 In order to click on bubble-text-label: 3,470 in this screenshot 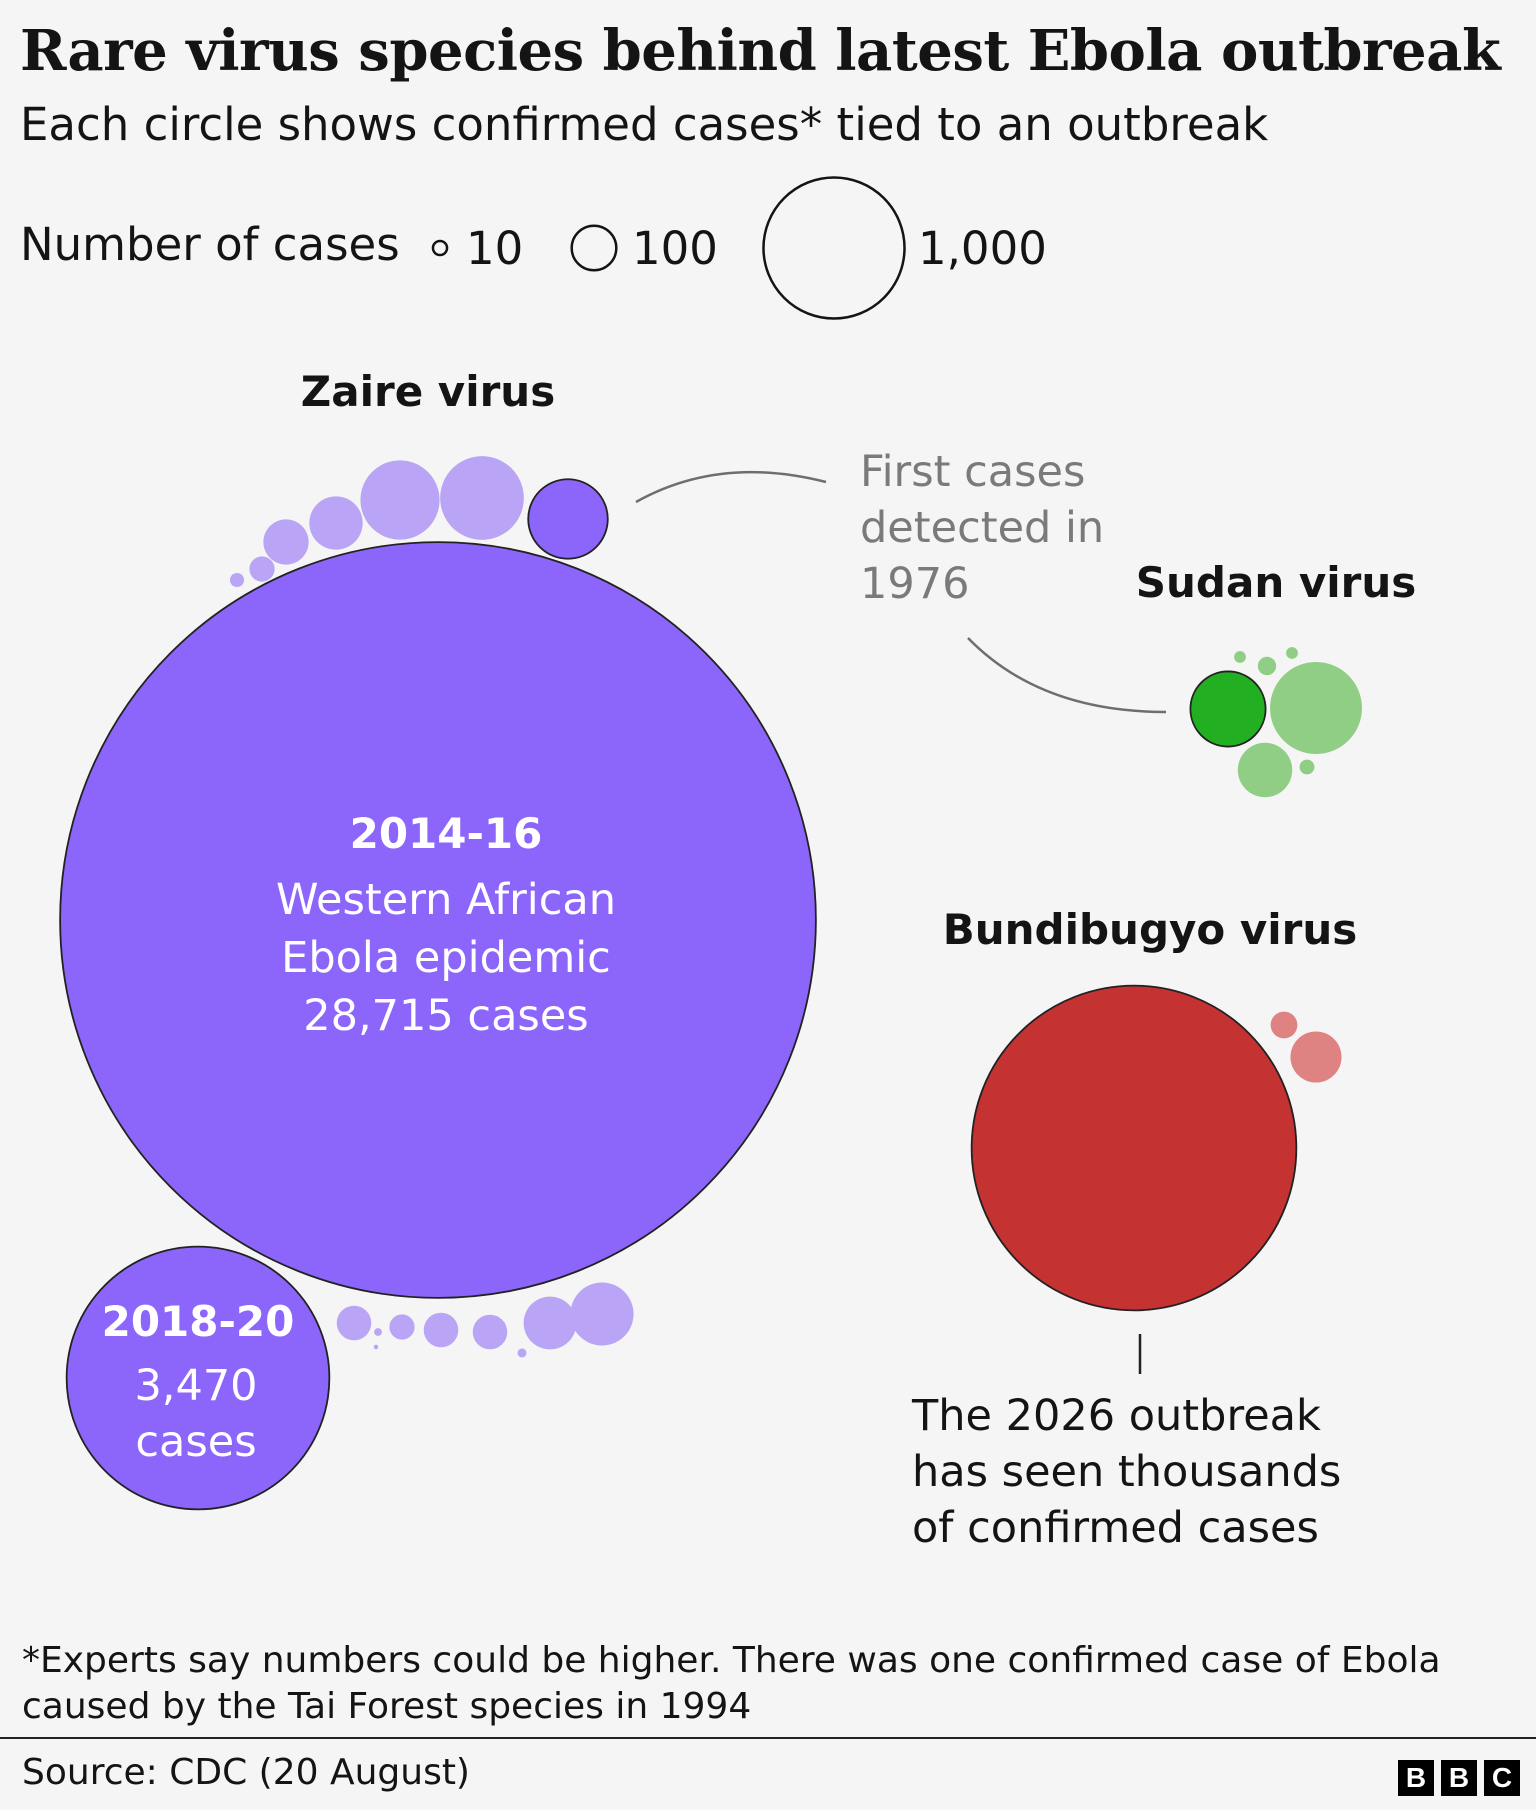, I will do `click(195, 1386)`.